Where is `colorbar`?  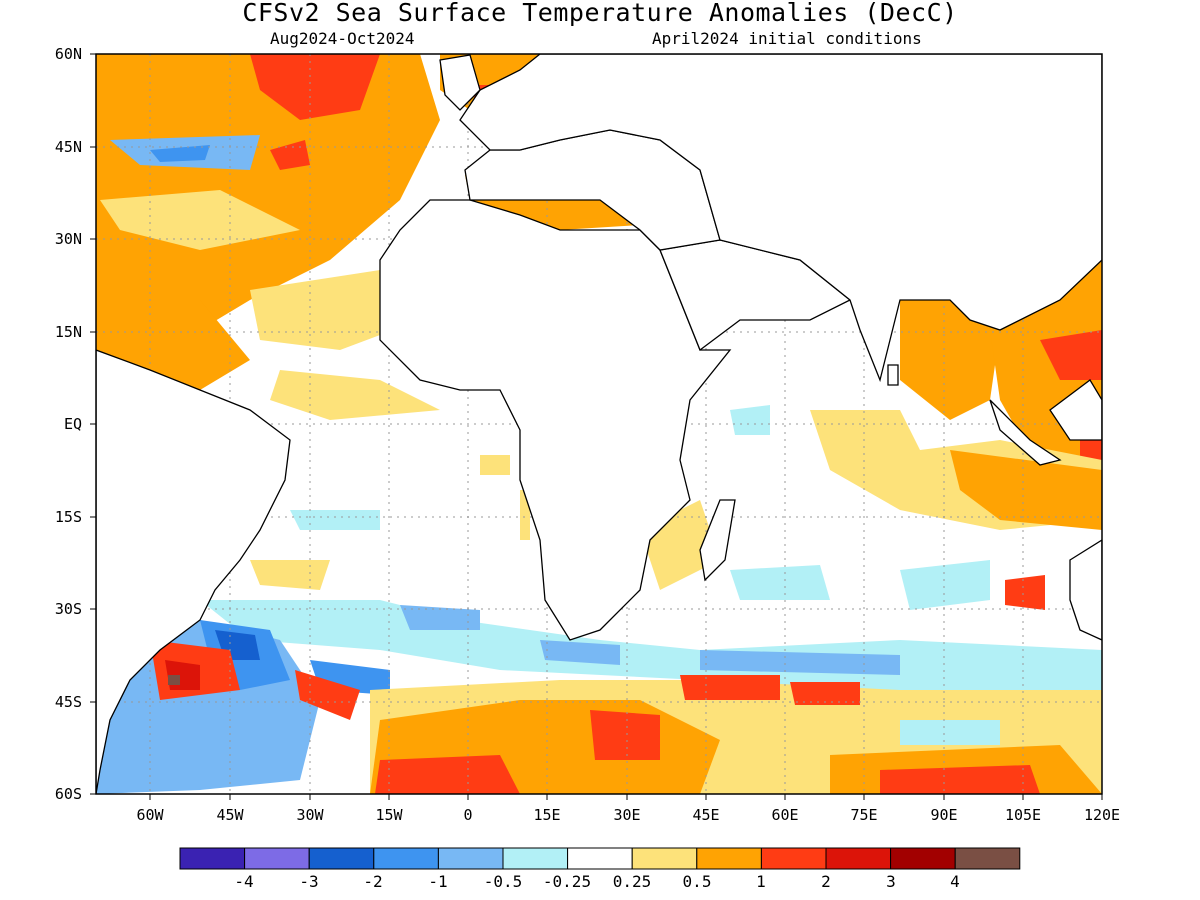
colorbar is located at coordinates (600, 858).